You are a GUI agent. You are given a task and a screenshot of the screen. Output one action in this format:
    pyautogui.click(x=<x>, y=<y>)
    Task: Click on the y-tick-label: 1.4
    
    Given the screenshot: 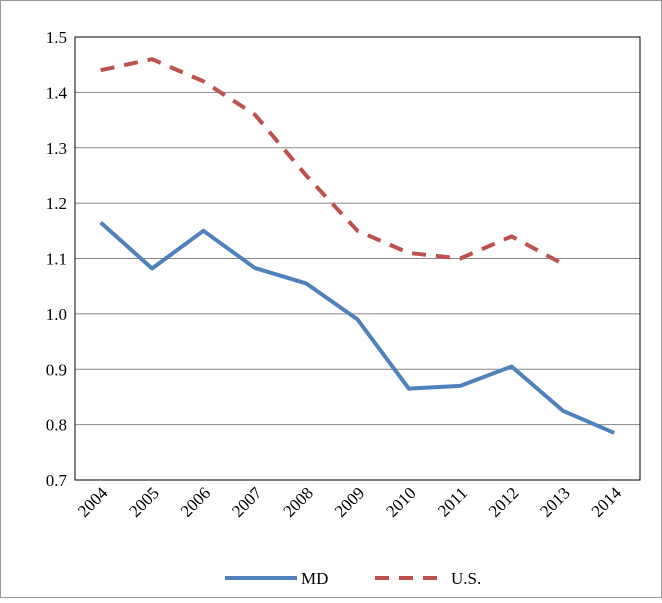 What is the action you would take?
    pyautogui.click(x=57, y=92)
    